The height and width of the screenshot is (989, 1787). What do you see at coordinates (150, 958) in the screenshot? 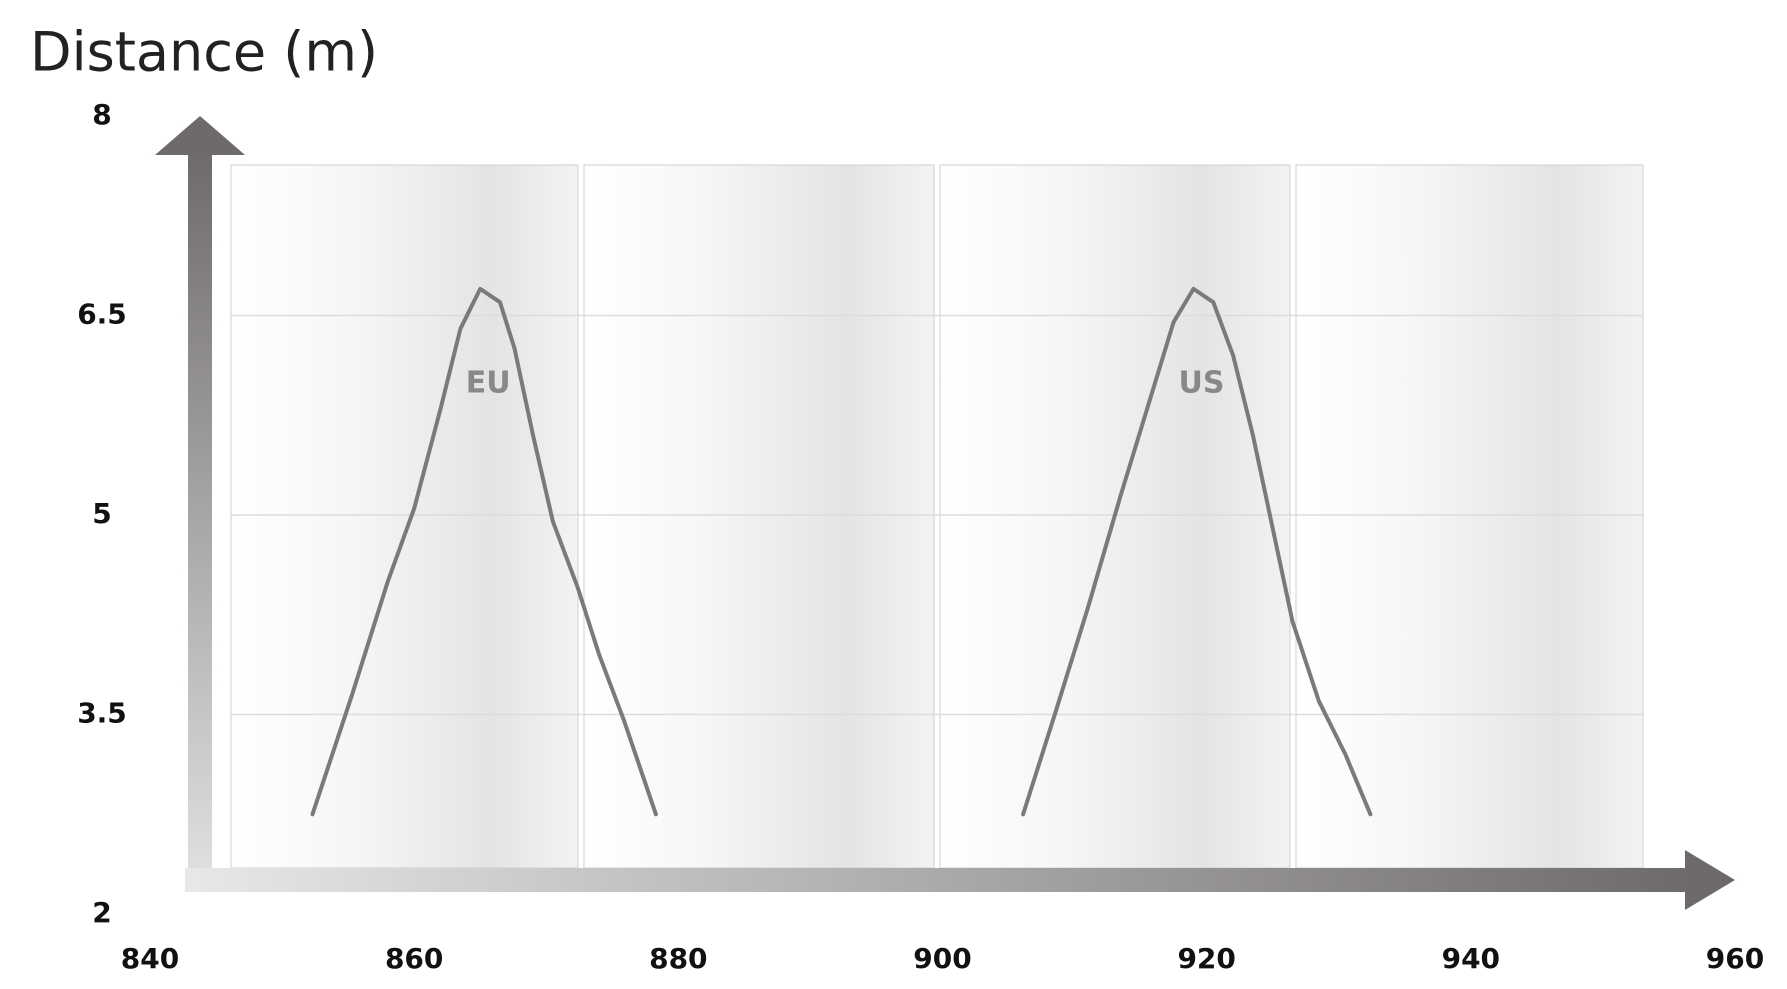
I see `x-tick-label: 840` at bounding box center [150, 958].